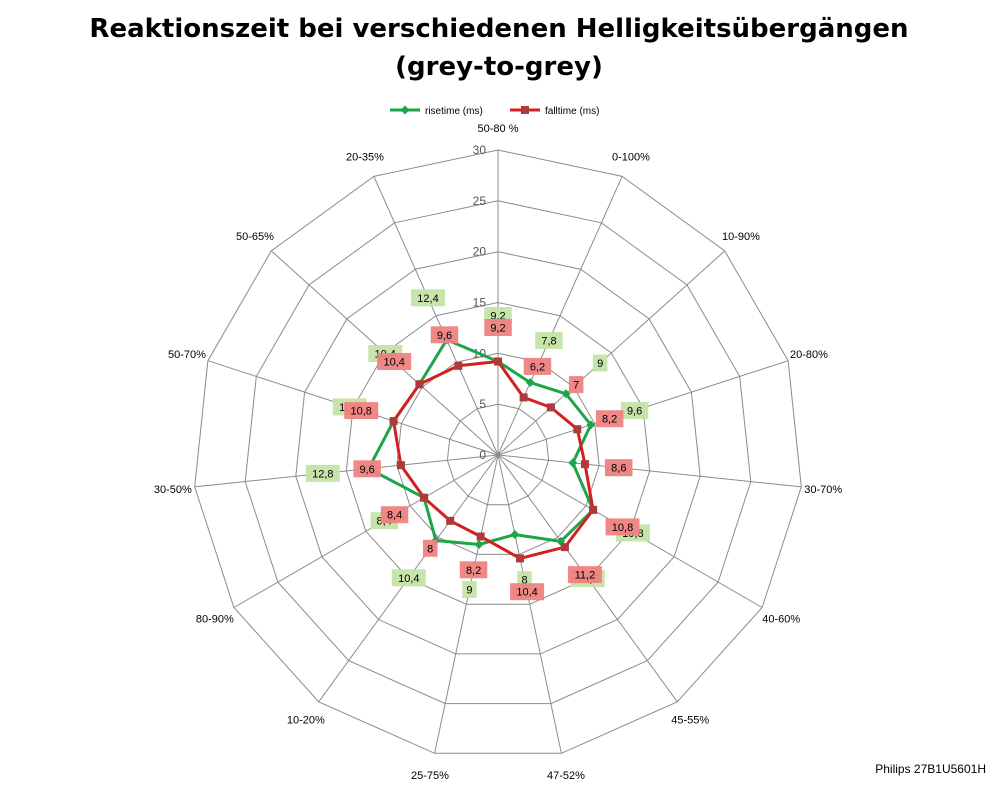 The height and width of the screenshot is (786, 998). I want to click on data-series, so click(481, 449).